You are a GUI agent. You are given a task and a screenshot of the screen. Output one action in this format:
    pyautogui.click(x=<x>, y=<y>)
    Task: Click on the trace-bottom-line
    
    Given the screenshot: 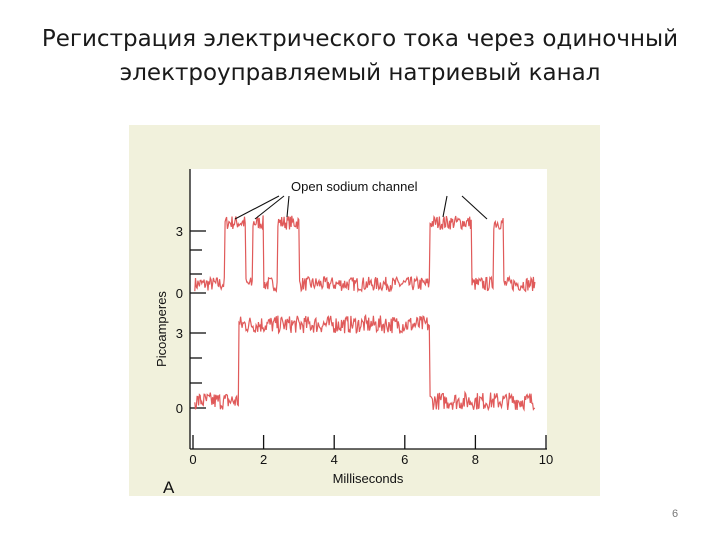 What is the action you would take?
    pyautogui.click(x=365, y=362)
    